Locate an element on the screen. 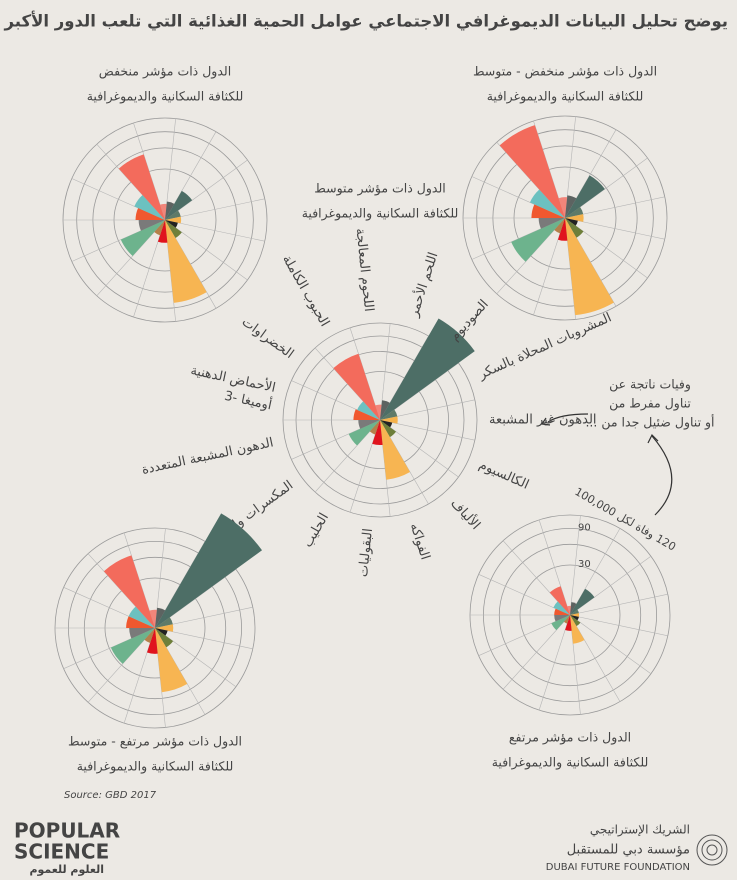  chart-label: الدول ذات مؤشر مرتفع - متوسط is located at coordinates (155, 742).